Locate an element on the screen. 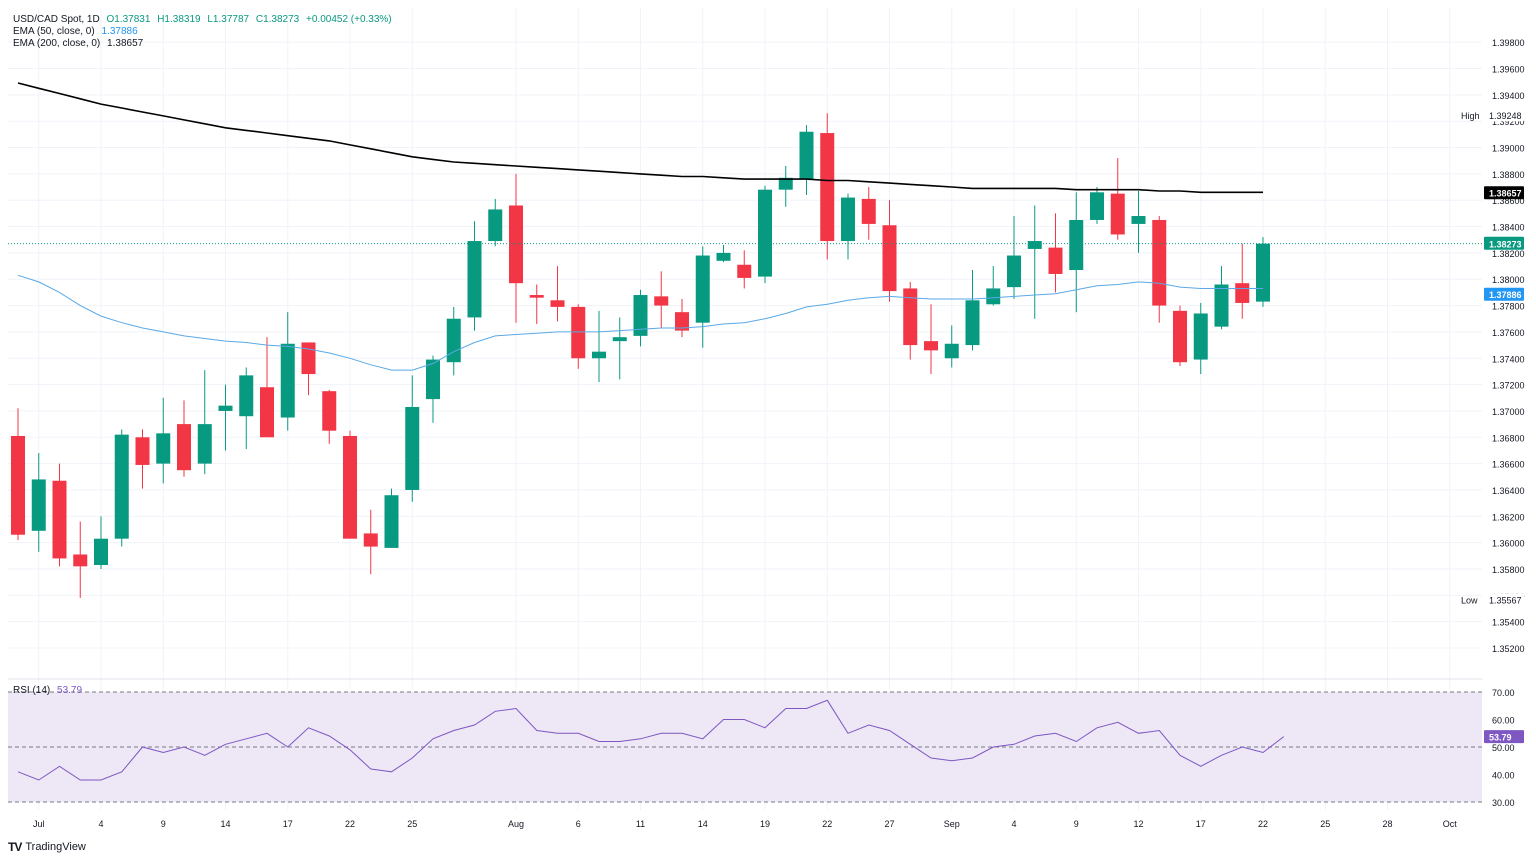 The width and height of the screenshot is (1536, 860). ema50-tag-box is located at coordinates (1504, 294).